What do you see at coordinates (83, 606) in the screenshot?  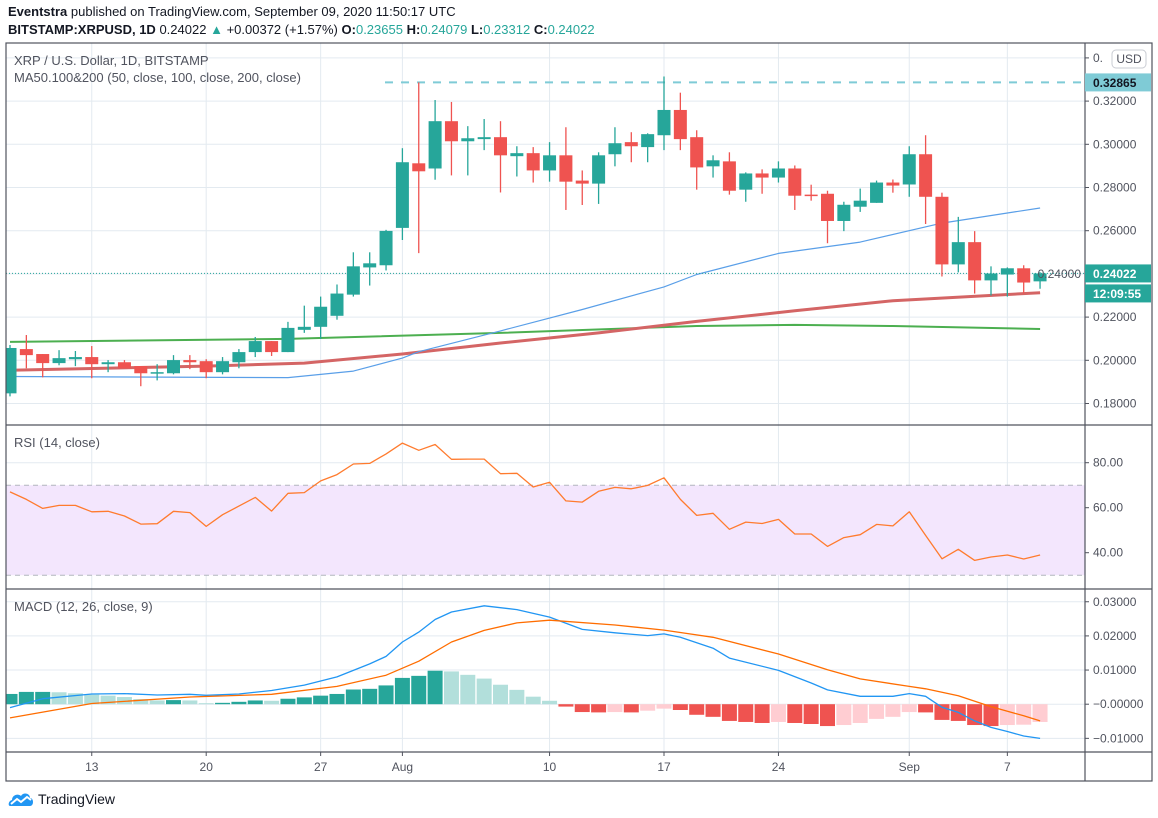 I see `macd-label: MACD (12, 26, close, 9)` at bounding box center [83, 606].